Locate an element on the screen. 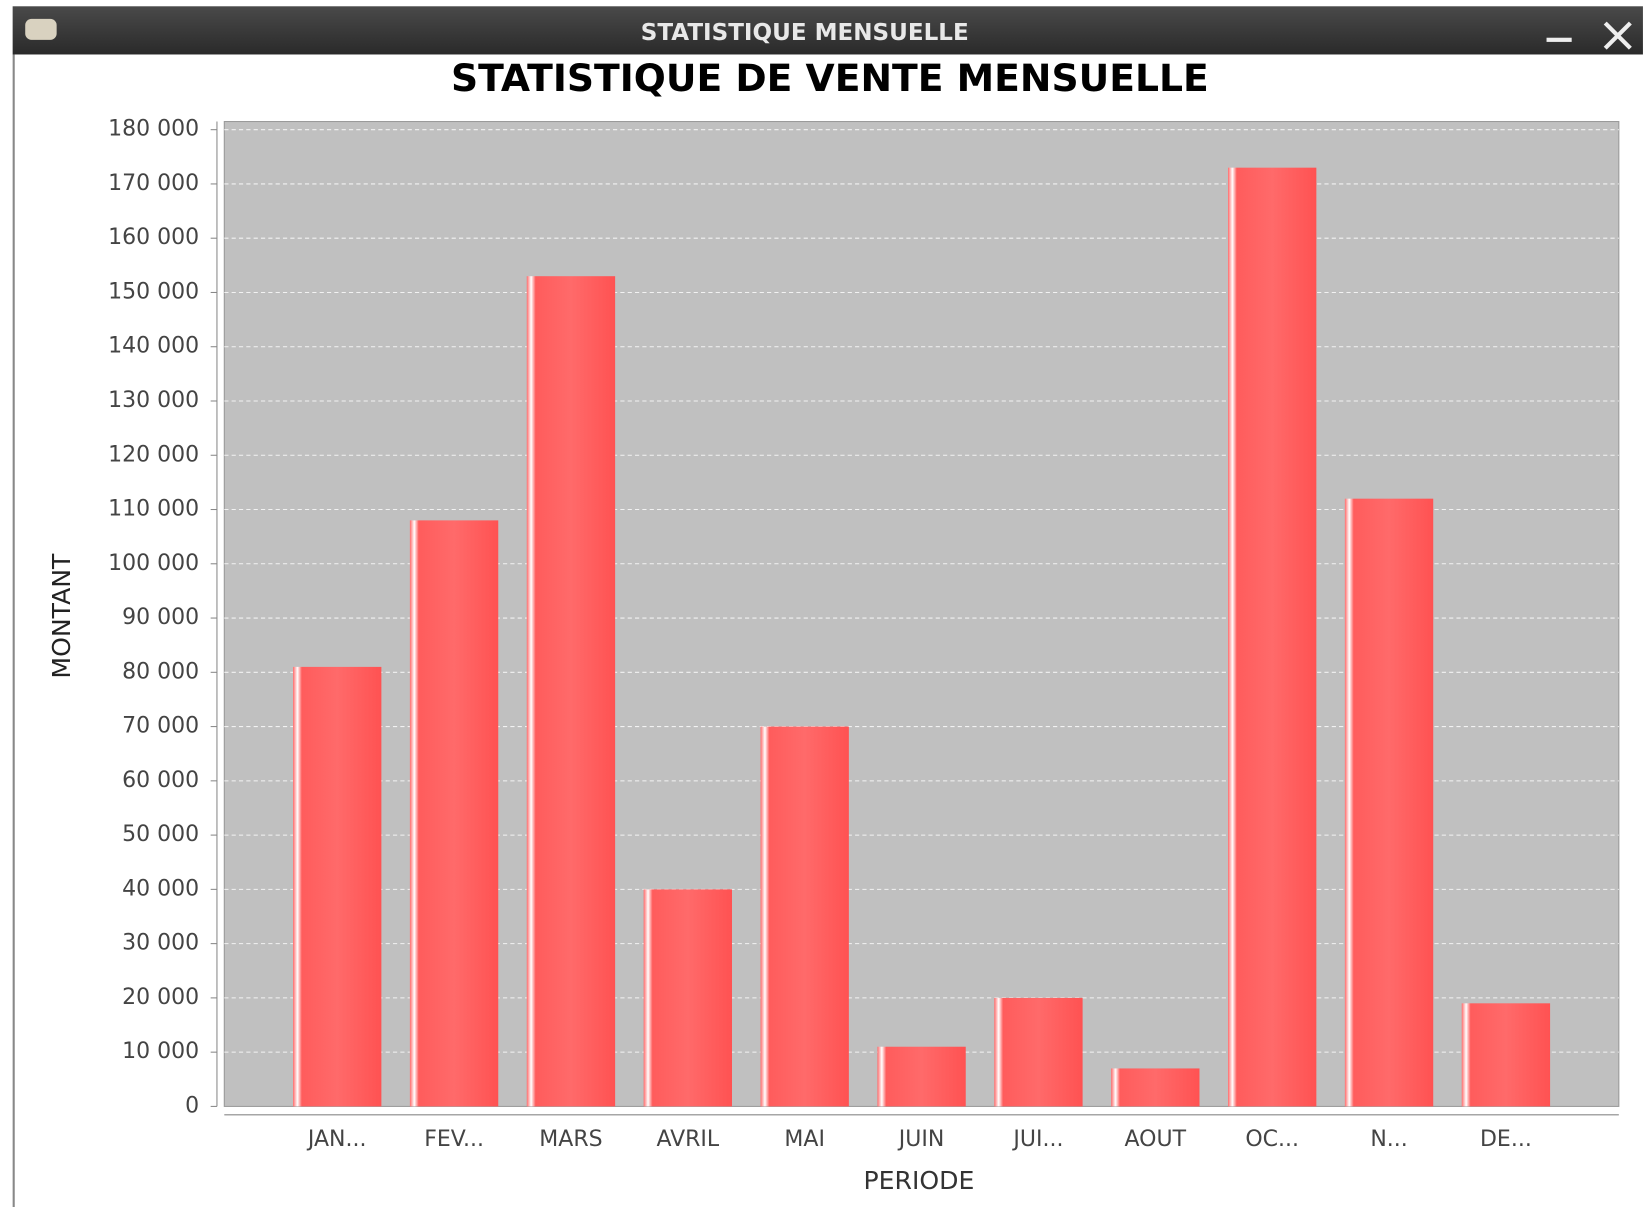 This screenshot has width=1643, height=1207. y-tick-label: 140 000 is located at coordinates (153, 346).